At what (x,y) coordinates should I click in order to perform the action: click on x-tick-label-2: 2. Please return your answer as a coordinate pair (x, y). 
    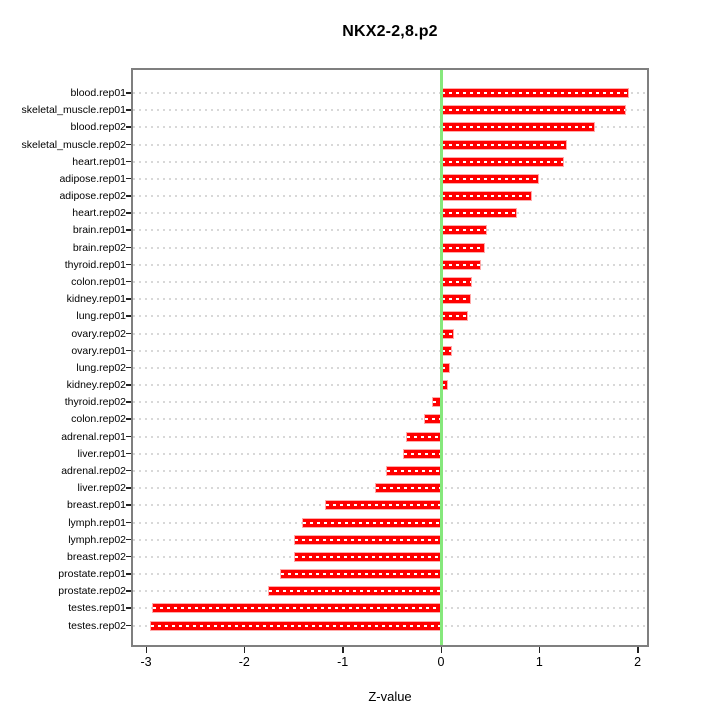
    Looking at the image, I should click on (638, 662).